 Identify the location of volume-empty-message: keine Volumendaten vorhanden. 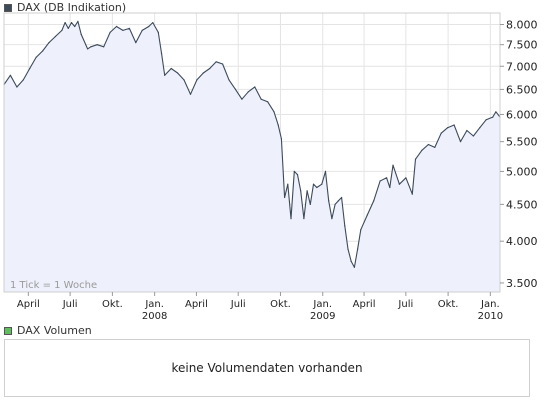
(267, 368).